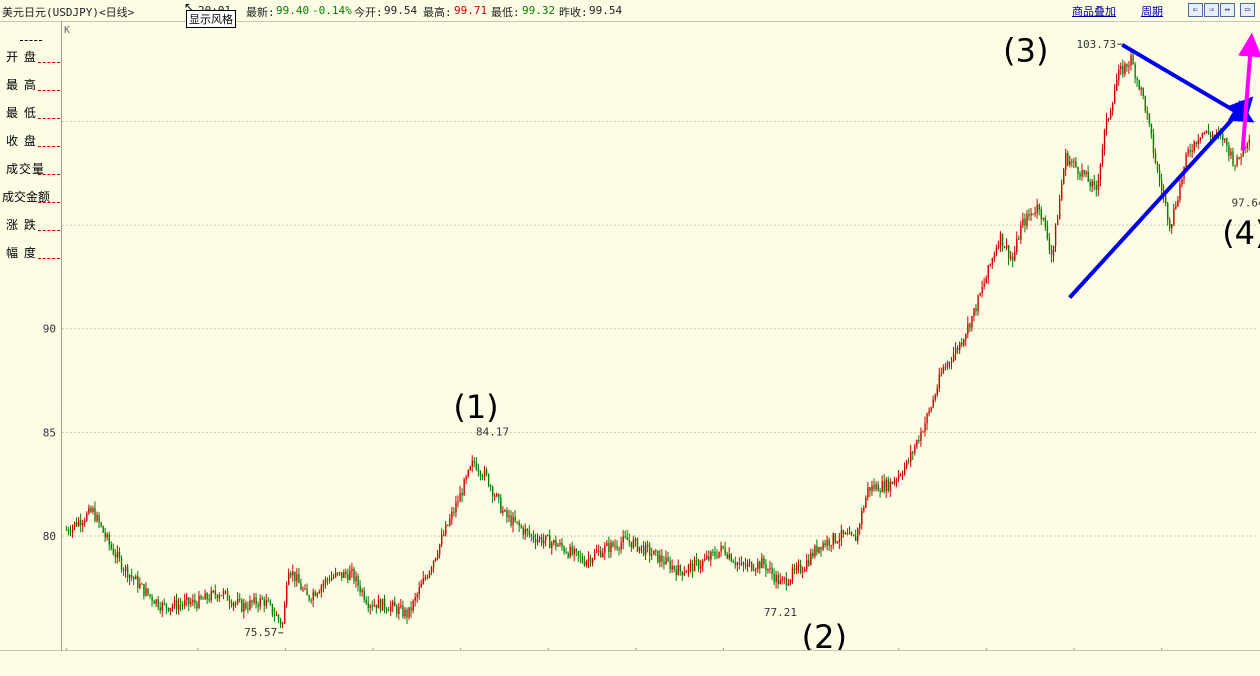 The width and height of the screenshot is (1260, 676). Describe the element at coordinates (1247, 10) in the screenshot. I see `window-button: ▭` at that location.